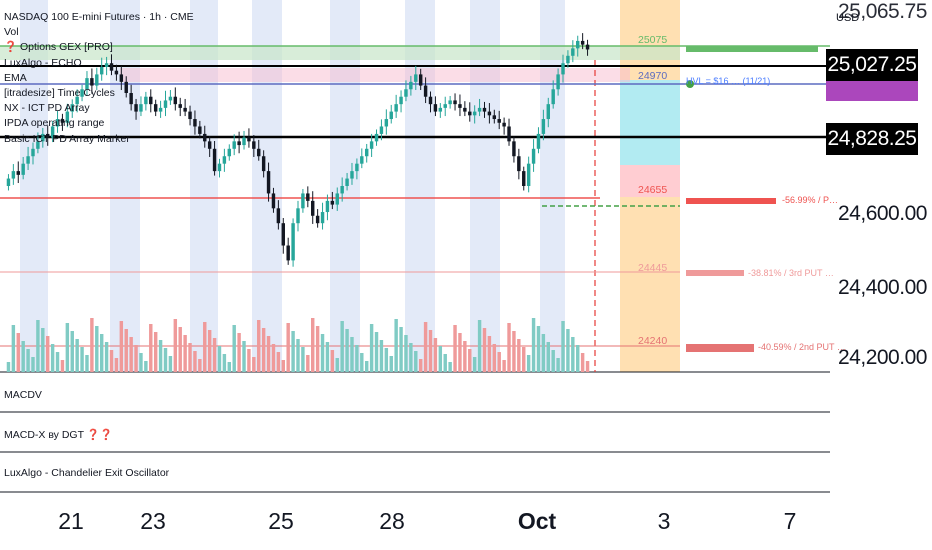  I want to click on gex-level-25075: 25075, so click(653, 40).